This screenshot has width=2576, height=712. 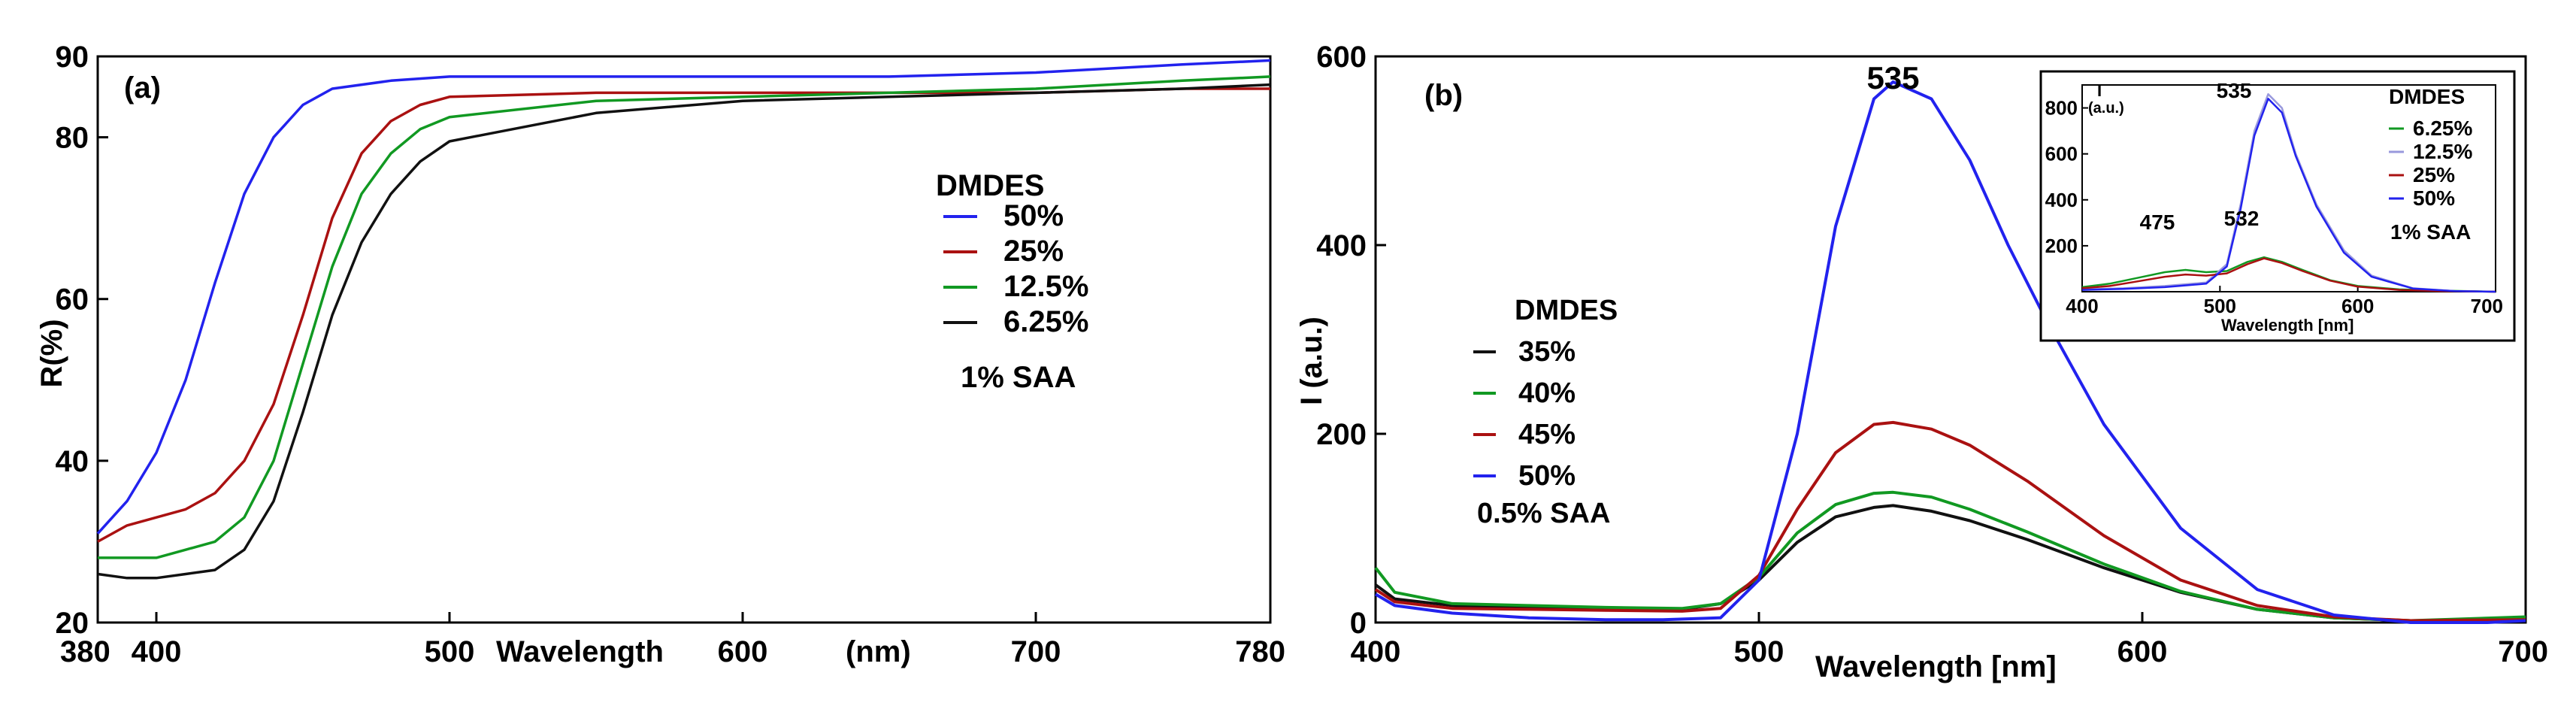 What do you see at coordinates (72, 138) in the screenshot?
I see `y-tick-label-a: 80` at bounding box center [72, 138].